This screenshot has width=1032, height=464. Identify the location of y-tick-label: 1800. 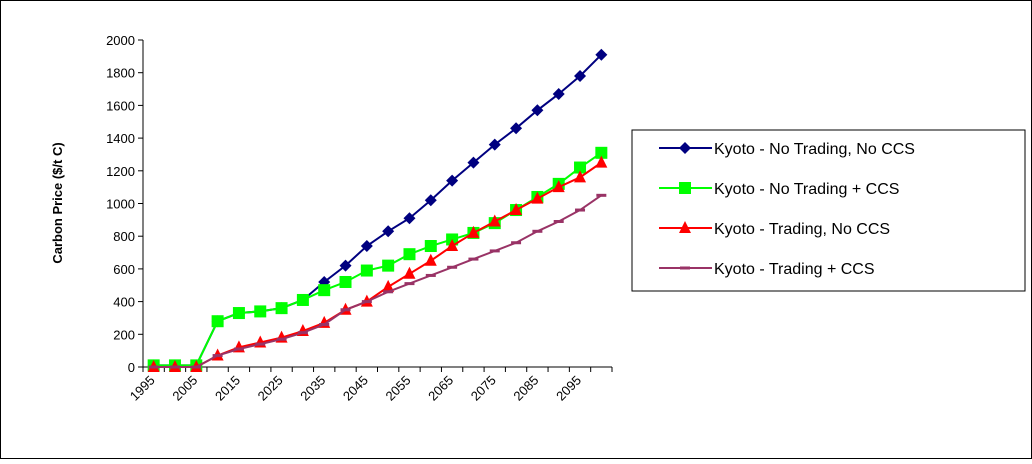
(120, 73).